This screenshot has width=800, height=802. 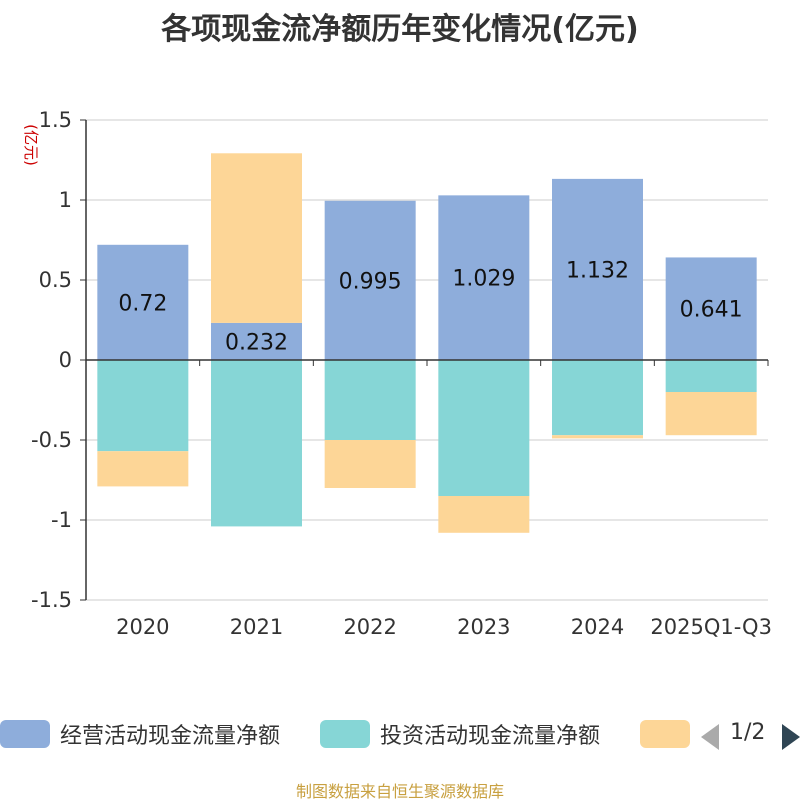 I want to click on legend-swatch-financing, so click(x=665, y=734).